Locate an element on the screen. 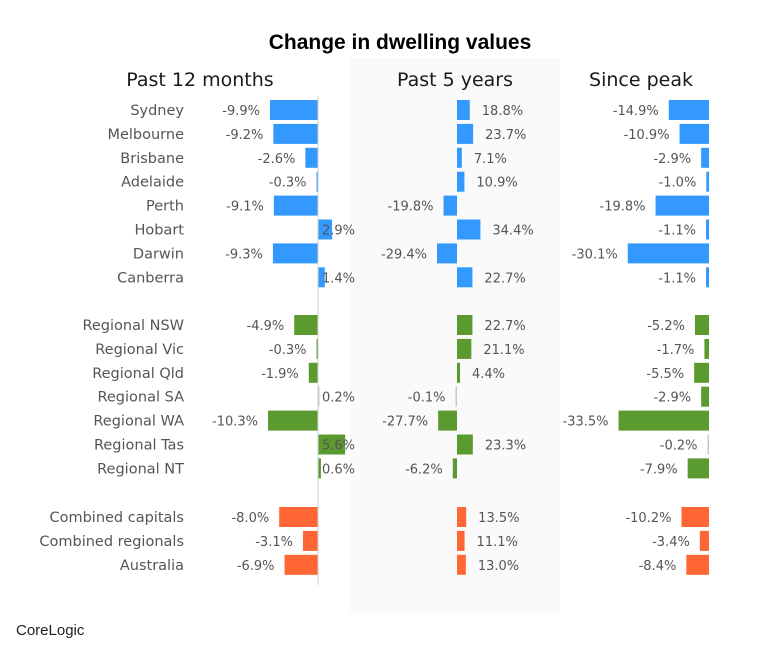 The width and height of the screenshot is (763, 662). row-label: Perth is located at coordinates (165, 207).